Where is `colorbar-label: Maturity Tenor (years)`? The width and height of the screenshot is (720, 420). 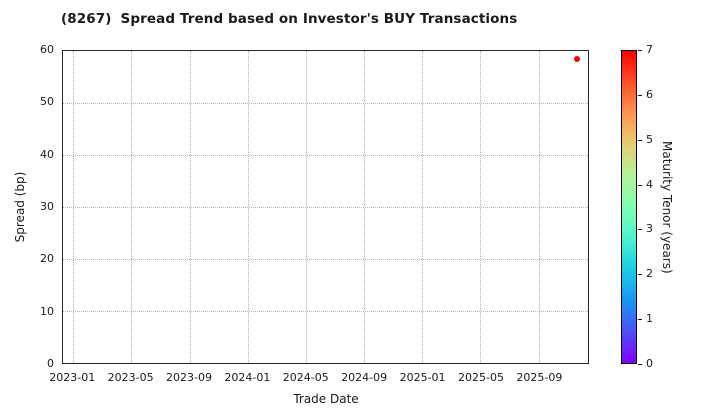 colorbar-label: Maturity Tenor (years) is located at coordinates (667, 207).